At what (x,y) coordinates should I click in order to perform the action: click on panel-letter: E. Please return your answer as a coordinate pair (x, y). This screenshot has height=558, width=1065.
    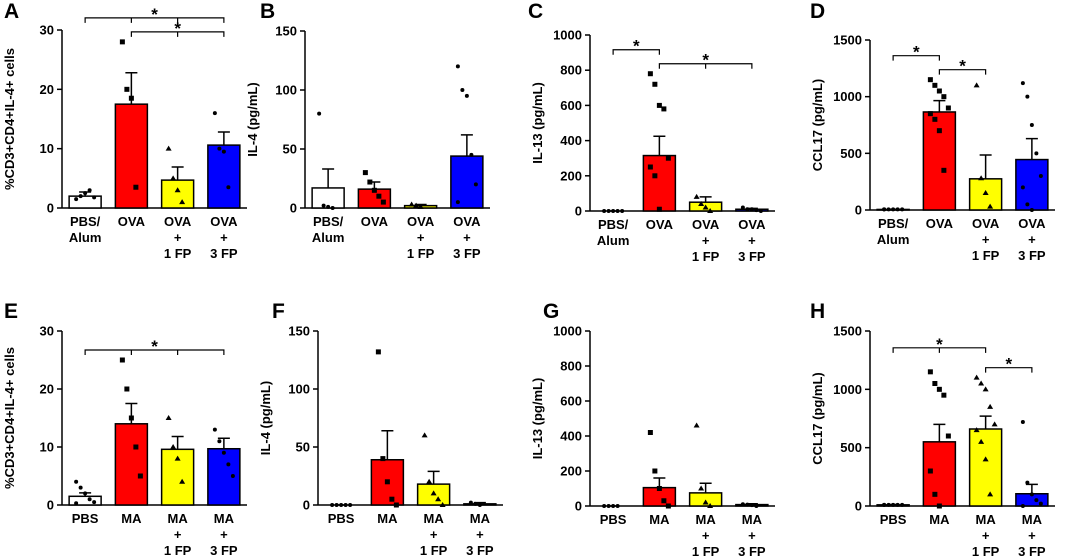
    Looking at the image, I should click on (11, 311).